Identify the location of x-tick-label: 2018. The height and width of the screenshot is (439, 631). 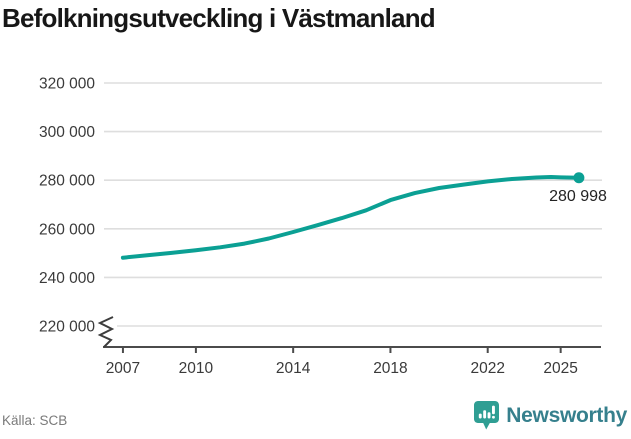
(390, 368).